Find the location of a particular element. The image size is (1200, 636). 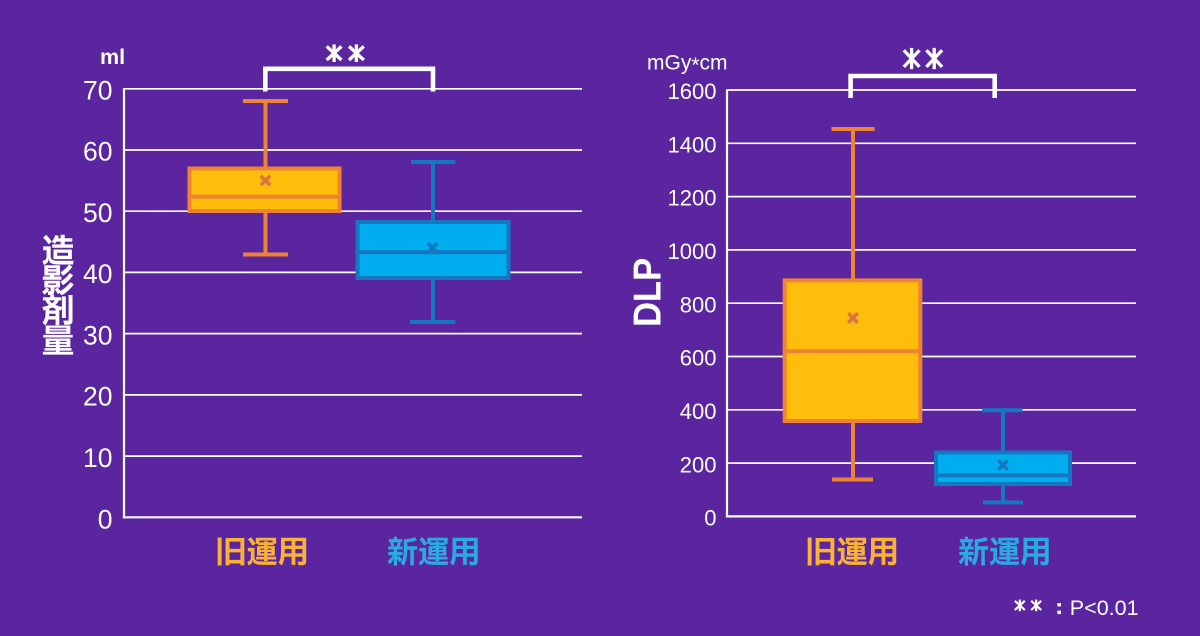

svg-text: P<0.01 is located at coordinates (1104, 608).